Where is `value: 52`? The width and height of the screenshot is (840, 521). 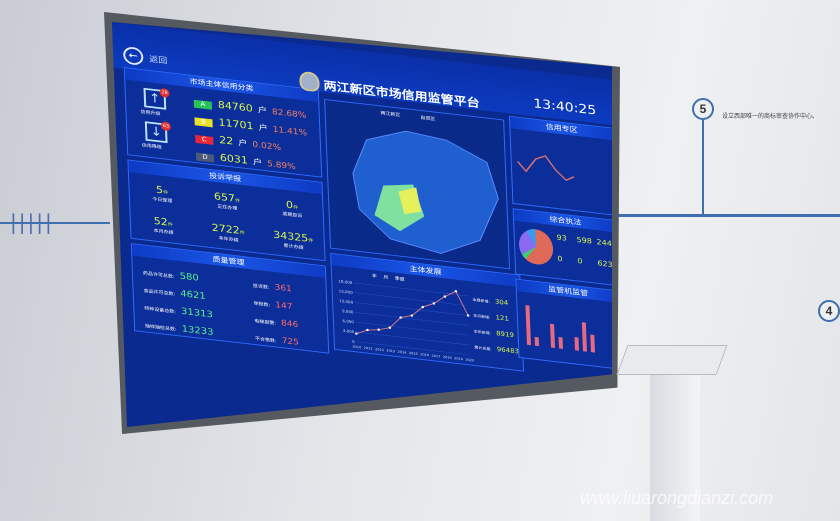
value: 52 is located at coordinates (160, 222).